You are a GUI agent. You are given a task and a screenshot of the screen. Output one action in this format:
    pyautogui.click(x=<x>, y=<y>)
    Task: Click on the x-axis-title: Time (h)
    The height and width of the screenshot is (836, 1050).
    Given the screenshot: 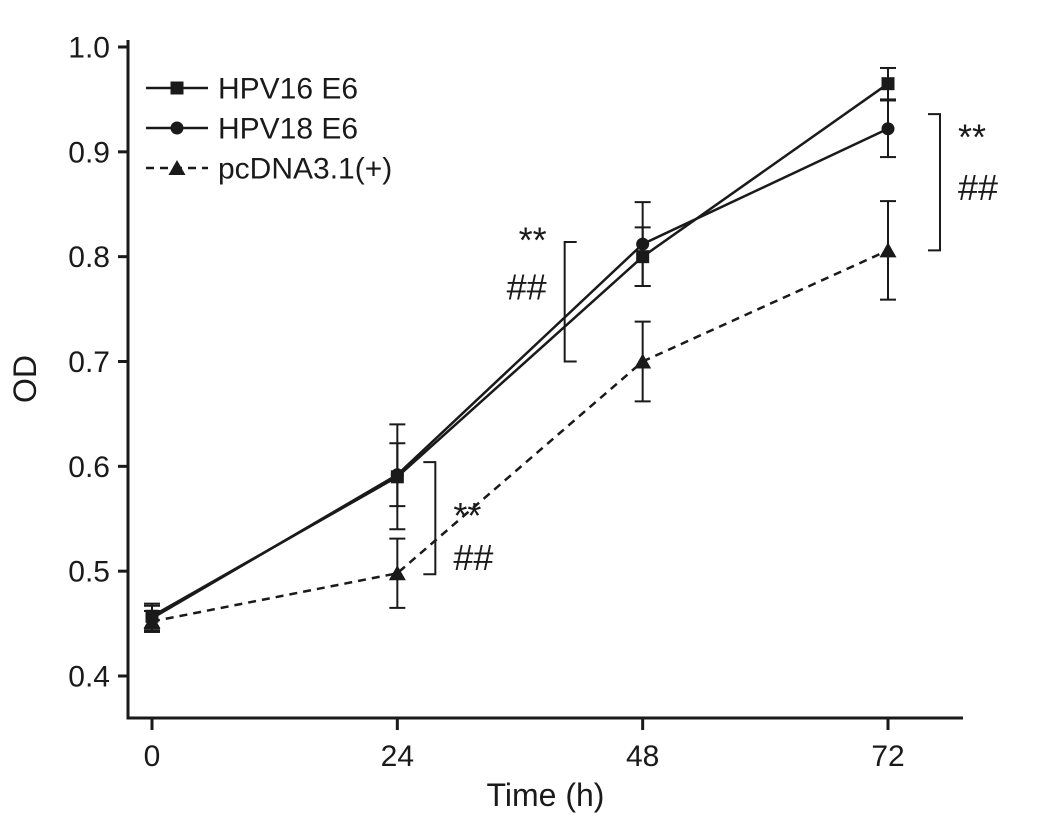 What is the action you would take?
    pyautogui.click(x=546, y=795)
    